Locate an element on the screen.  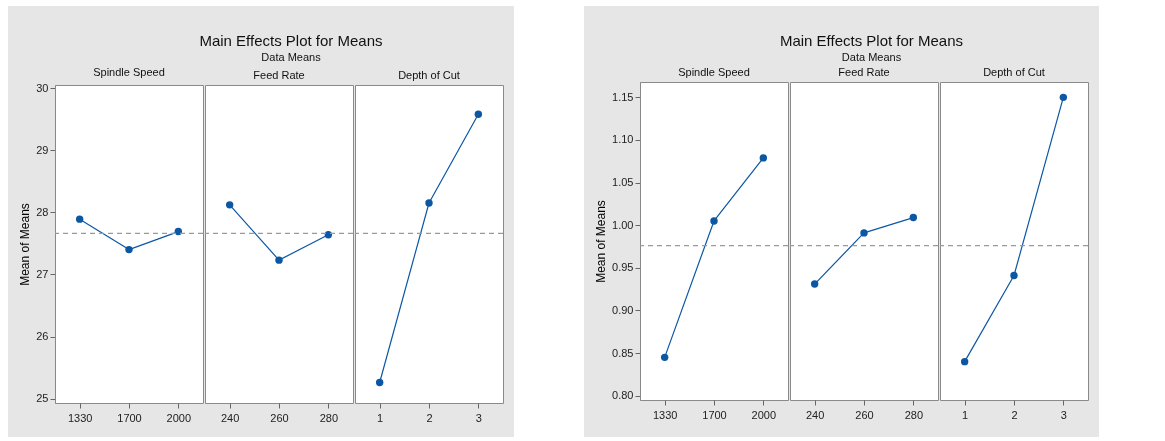
y-tick-label: 1.15 is located at coordinates (623, 96).